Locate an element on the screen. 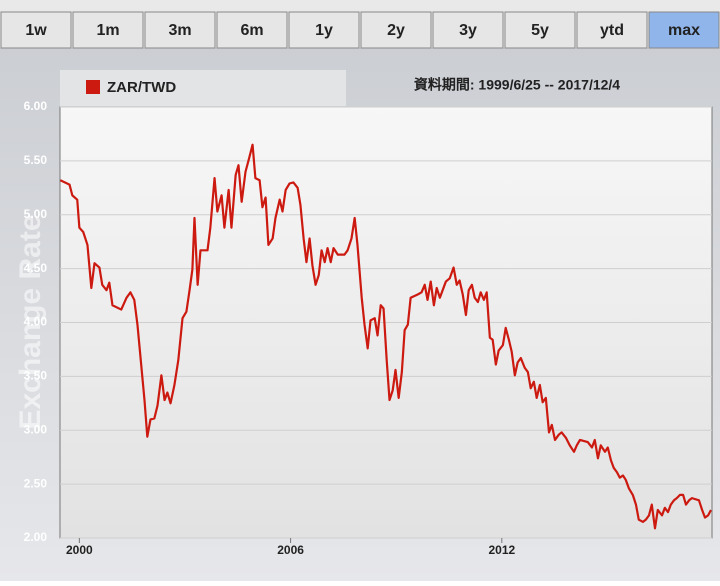 The image size is (720, 586). range-button-label: 2y is located at coordinates (396, 30).